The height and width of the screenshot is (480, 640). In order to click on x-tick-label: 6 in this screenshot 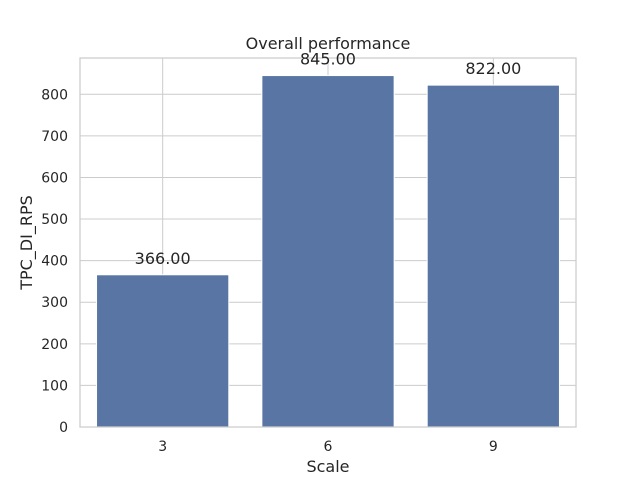, I will do `click(328, 447)`.